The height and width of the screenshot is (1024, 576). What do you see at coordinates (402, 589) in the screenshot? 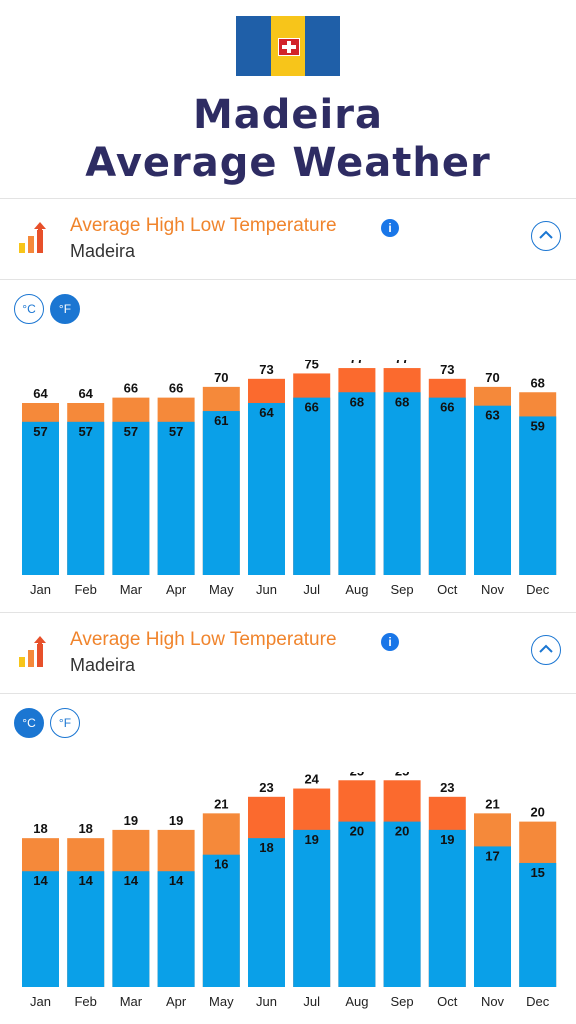
I see `month-label-sep: Sep` at bounding box center [402, 589].